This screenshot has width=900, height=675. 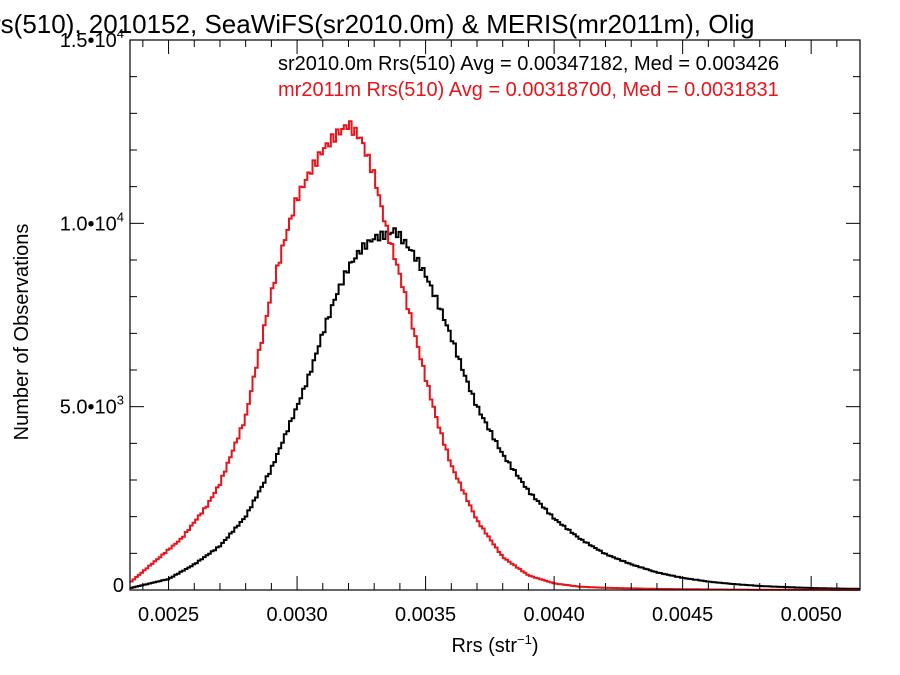 What do you see at coordinates (92, 406) in the screenshot?
I see `y-tick-label: 5.0•103` at bounding box center [92, 406].